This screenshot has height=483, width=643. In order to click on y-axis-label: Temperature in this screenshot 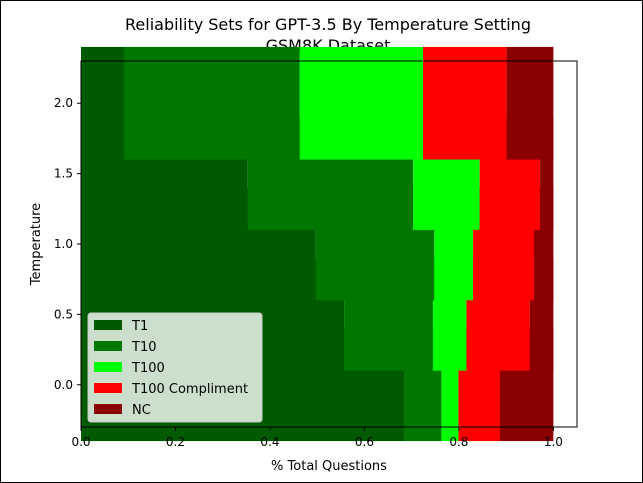, I will do `click(36, 244)`.